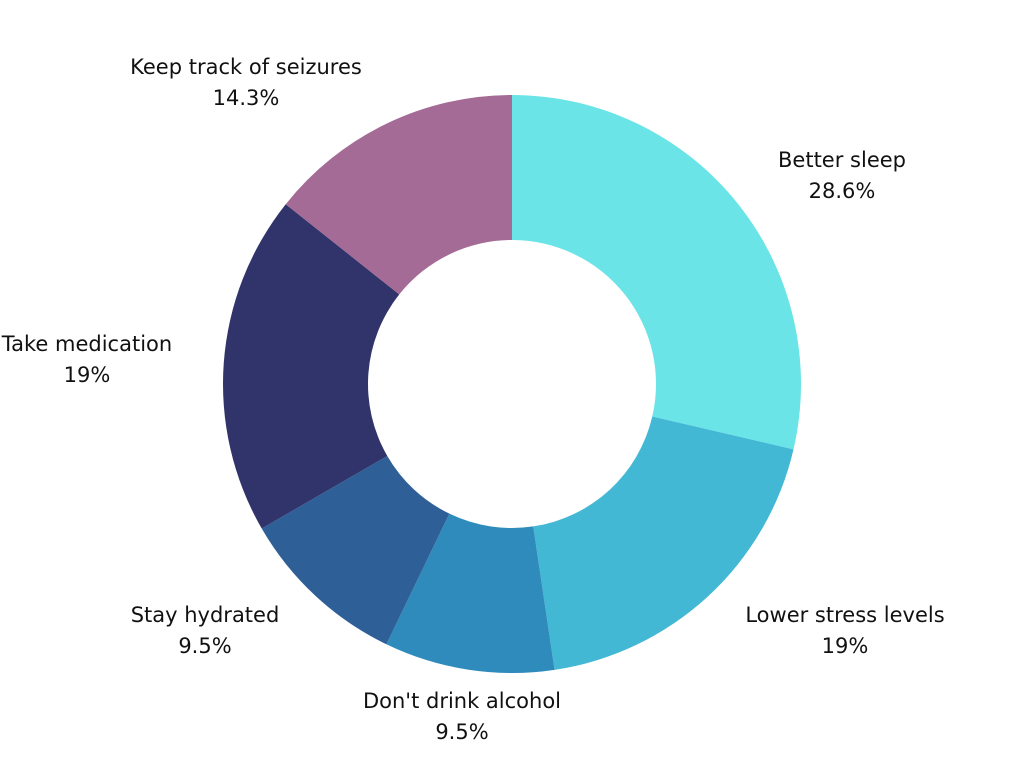 Image resolution: width=1024 pixels, height=768 pixels. What do you see at coordinates (845, 615) in the screenshot?
I see `slice-name: Lower stress levels` at bounding box center [845, 615].